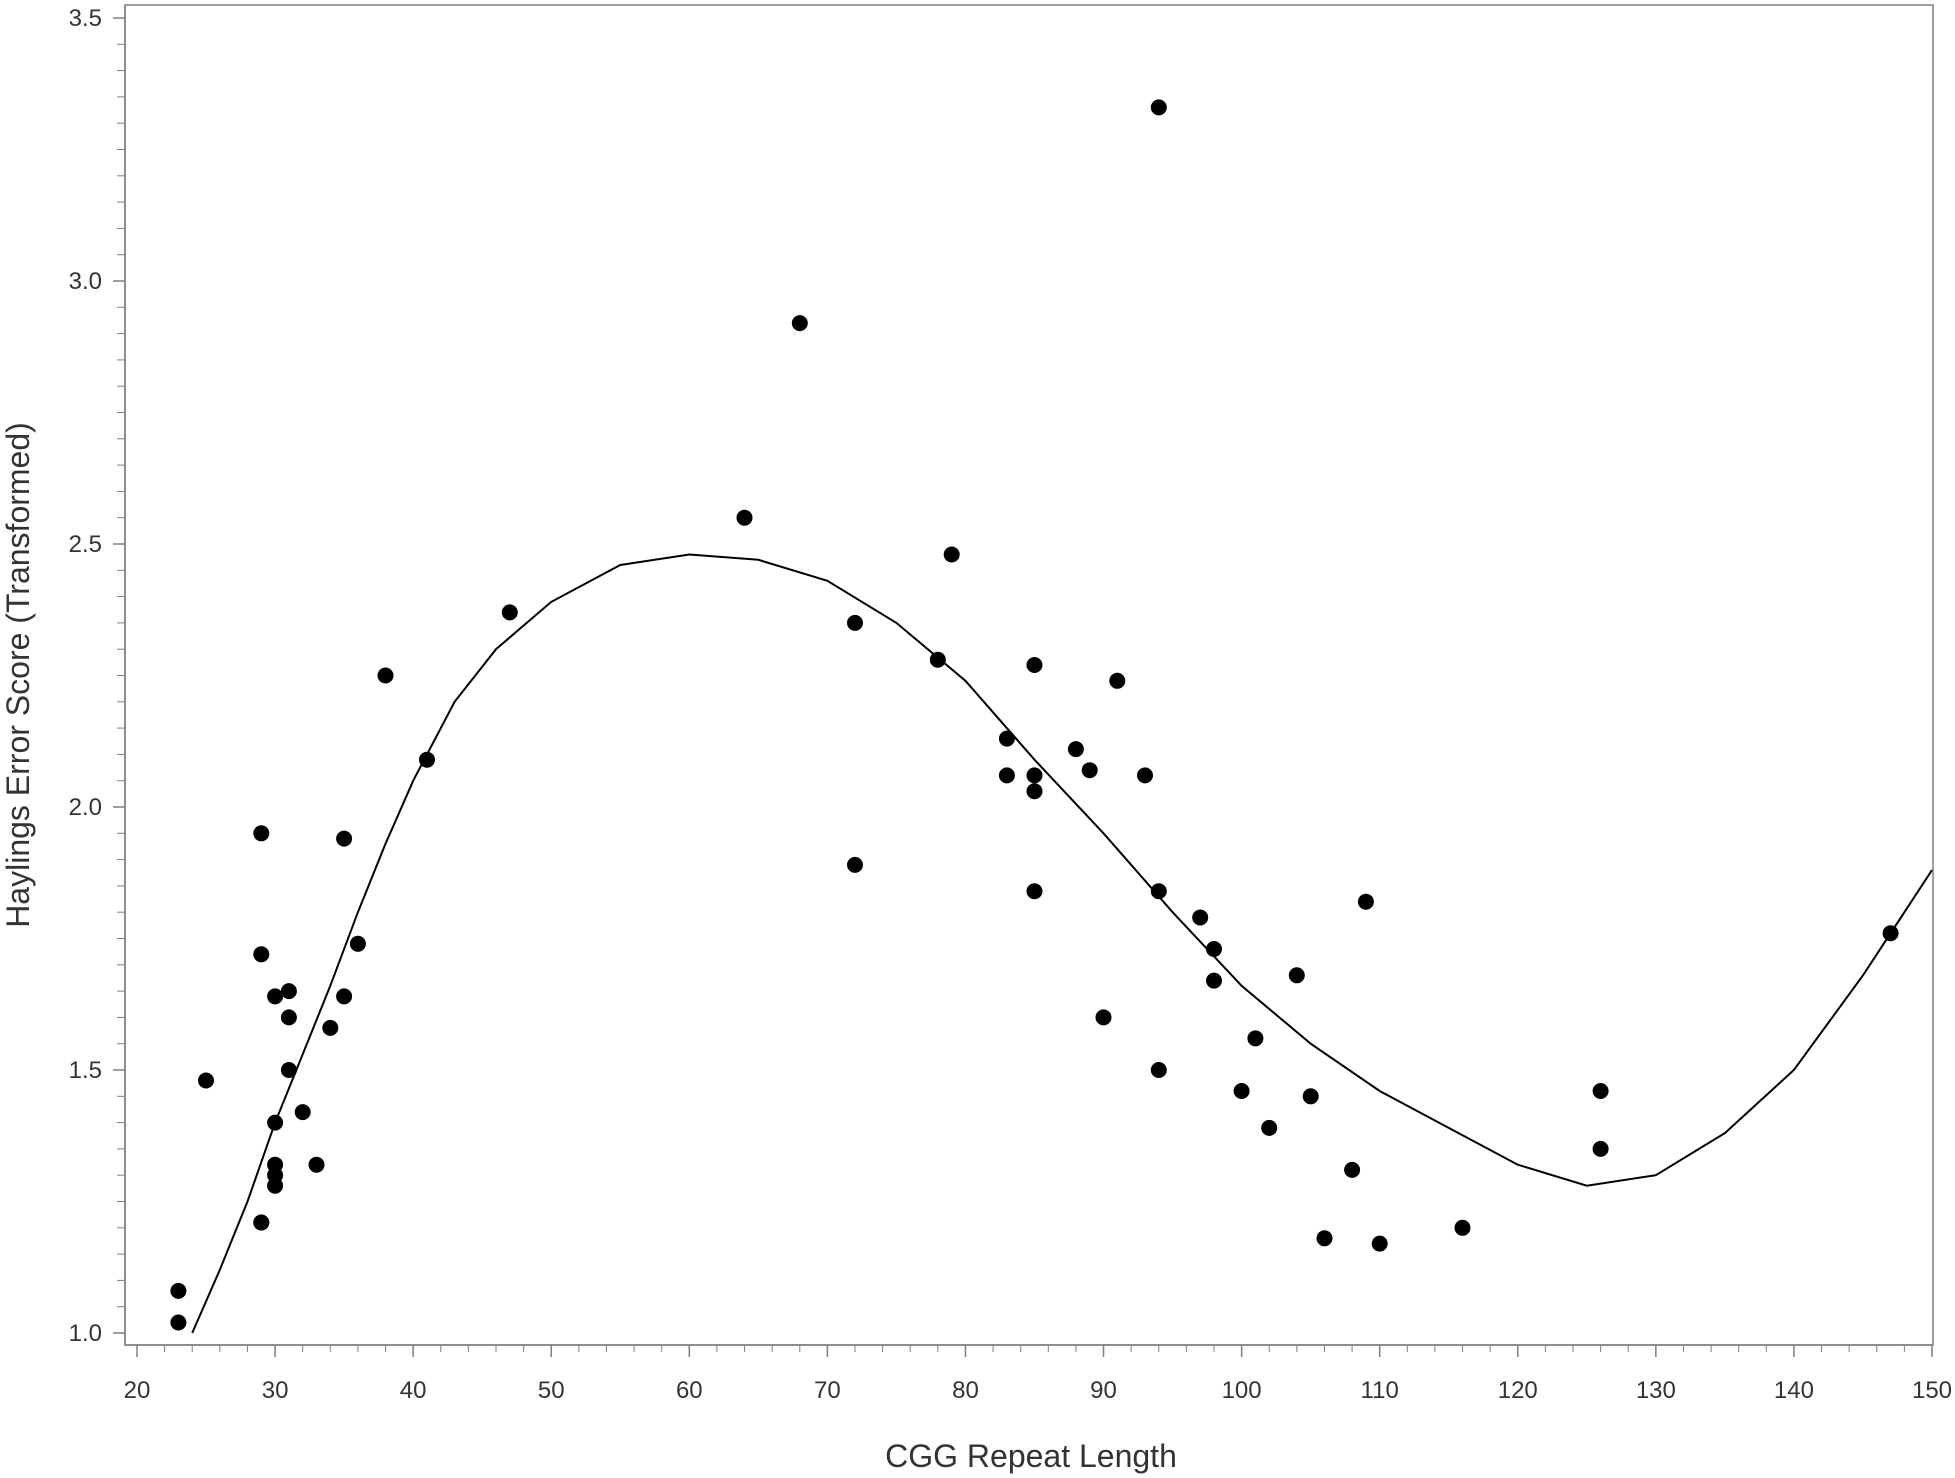  What do you see at coordinates (965, 1390) in the screenshot?
I see `x-tick-label: 80` at bounding box center [965, 1390].